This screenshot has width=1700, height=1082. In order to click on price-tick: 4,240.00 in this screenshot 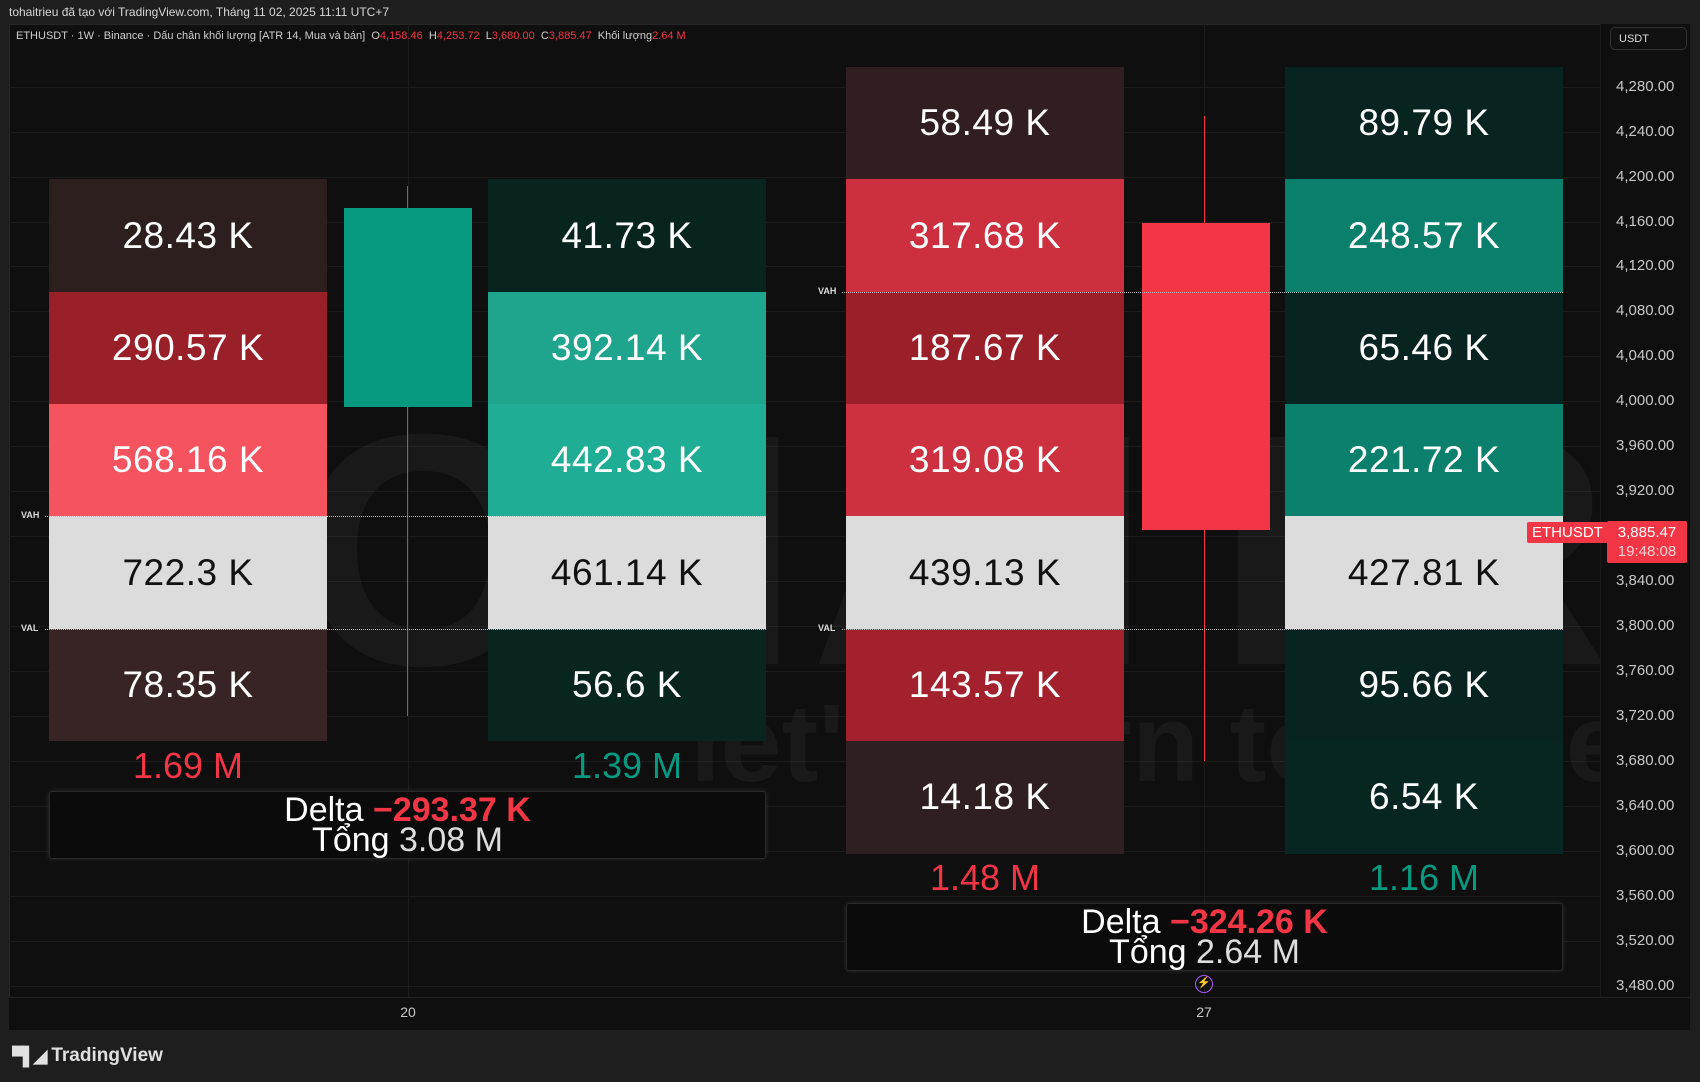, I will do `click(1645, 131)`.